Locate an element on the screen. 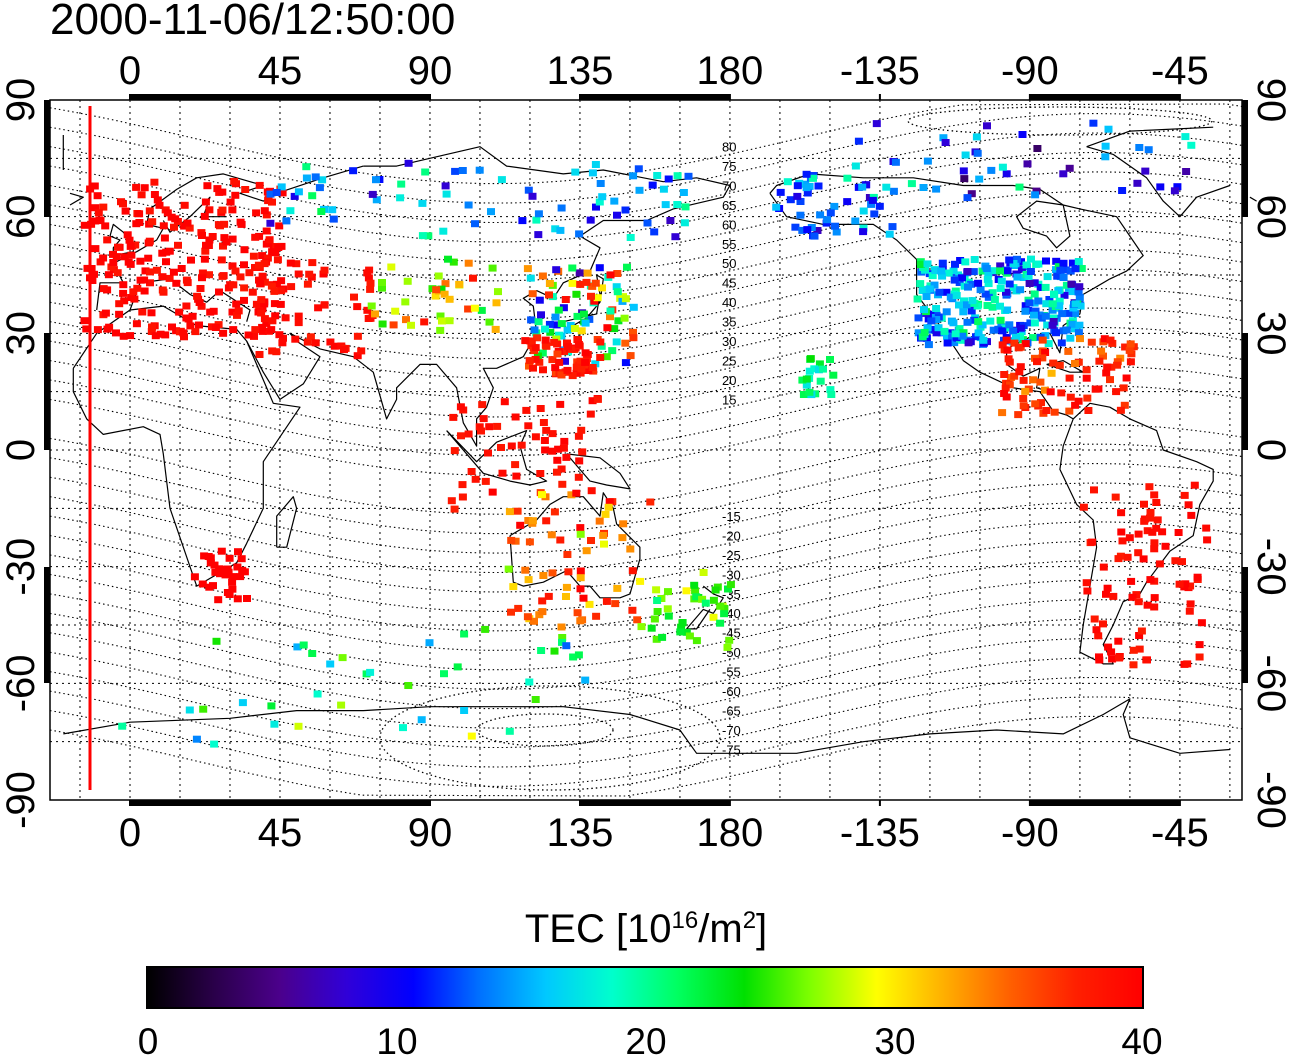  right-axis-bar is located at coordinates (1245, 625).